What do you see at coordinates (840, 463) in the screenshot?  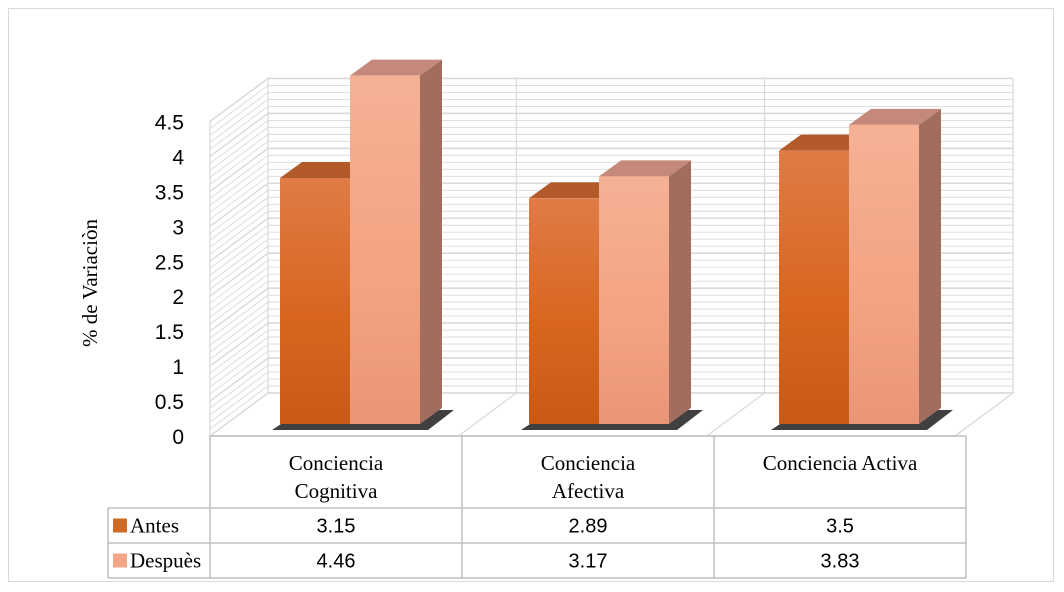 I see `category-label: Conciencia Activa` at bounding box center [840, 463].